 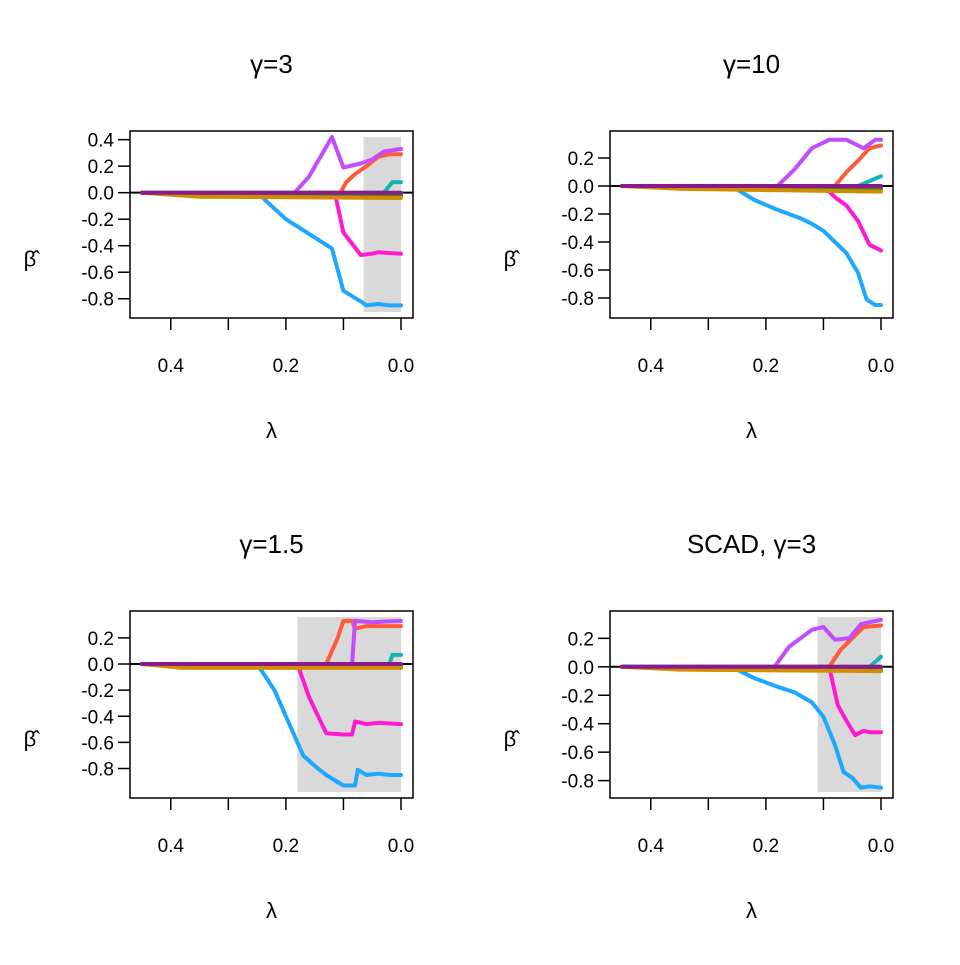 I want to click on chart-title: γ=3, so click(x=271, y=64).